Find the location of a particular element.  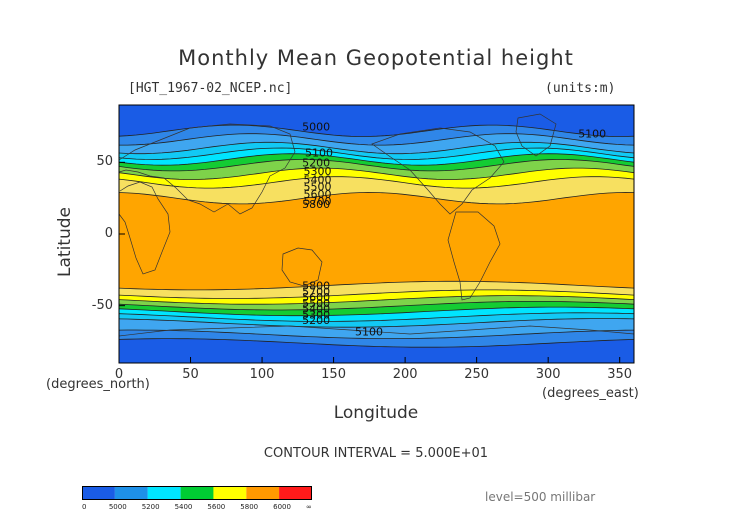

colorbar-label: 0 is located at coordinates (84, 507).